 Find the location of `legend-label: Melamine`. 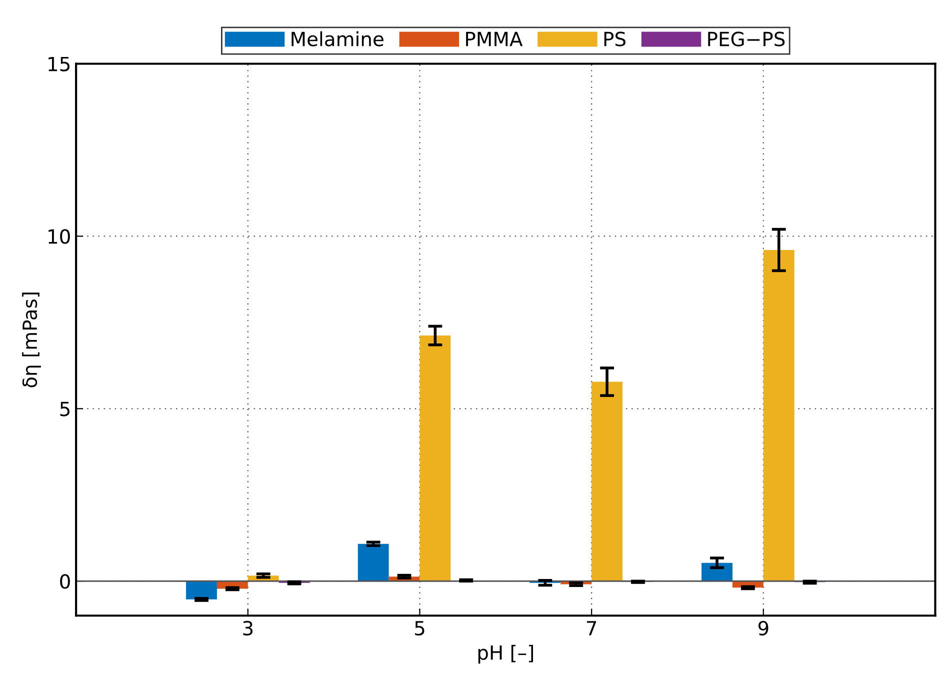

legend-label: Melamine is located at coordinates (338, 38).